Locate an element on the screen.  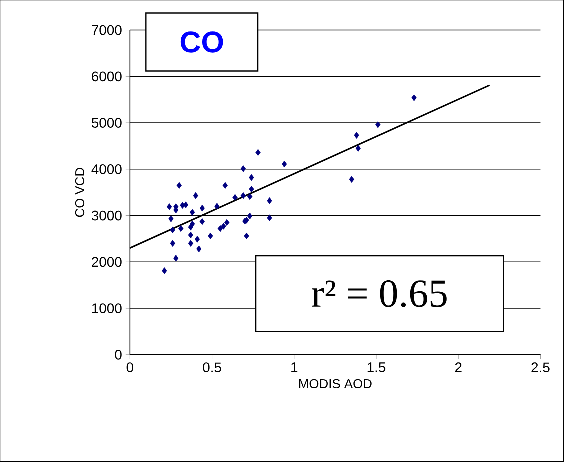
y-tick-label: 6000 is located at coordinates (107, 77).